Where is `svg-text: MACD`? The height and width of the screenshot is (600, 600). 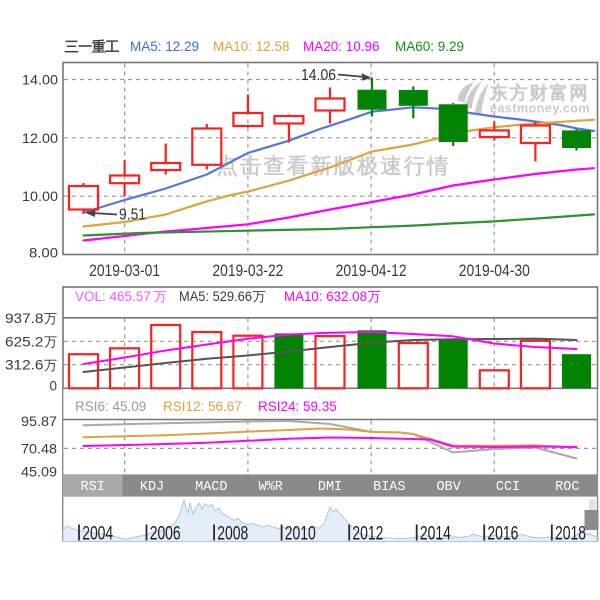
svg-text: MACD is located at coordinates (211, 487).